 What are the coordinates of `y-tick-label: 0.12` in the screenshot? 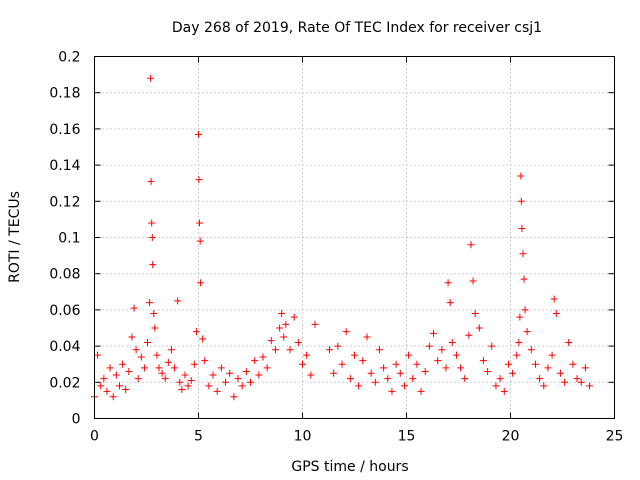 It's located at (64, 202).